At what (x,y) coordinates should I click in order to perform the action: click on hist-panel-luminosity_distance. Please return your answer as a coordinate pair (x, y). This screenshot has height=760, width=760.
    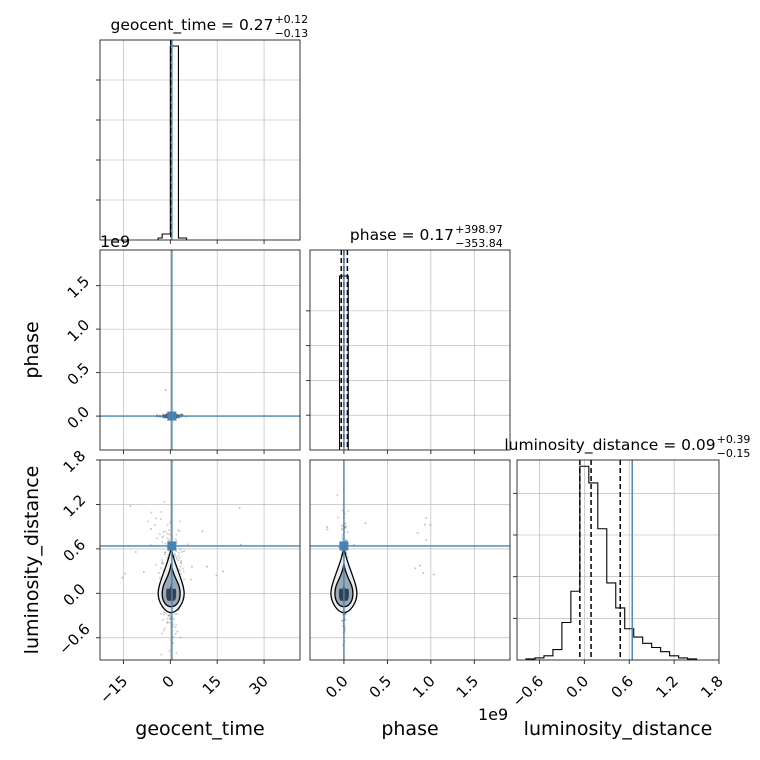
    Looking at the image, I should click on (616, 560).